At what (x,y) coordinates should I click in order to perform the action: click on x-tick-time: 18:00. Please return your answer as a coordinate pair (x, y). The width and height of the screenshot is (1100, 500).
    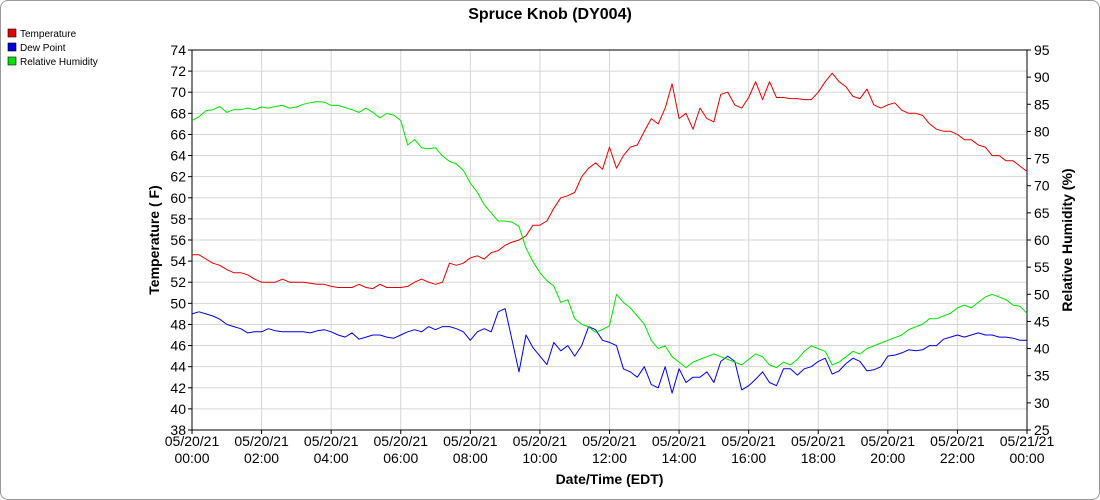
    Looking at the image, I should click on (818, 458).